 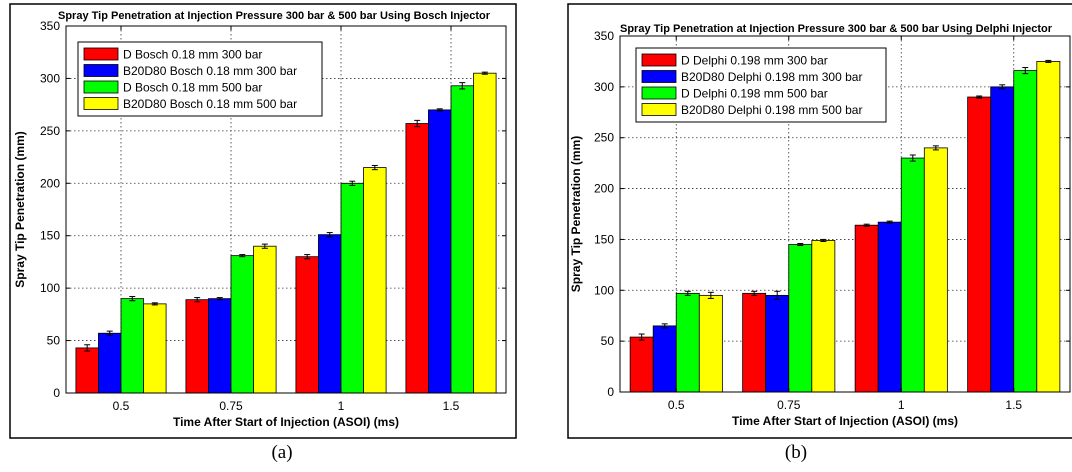 What do you see at coordinates (754, 94) in the screenshot?
I see `legend-label: D Delphi 0.198 mm 500 bar` at bounding box center [754, 94].